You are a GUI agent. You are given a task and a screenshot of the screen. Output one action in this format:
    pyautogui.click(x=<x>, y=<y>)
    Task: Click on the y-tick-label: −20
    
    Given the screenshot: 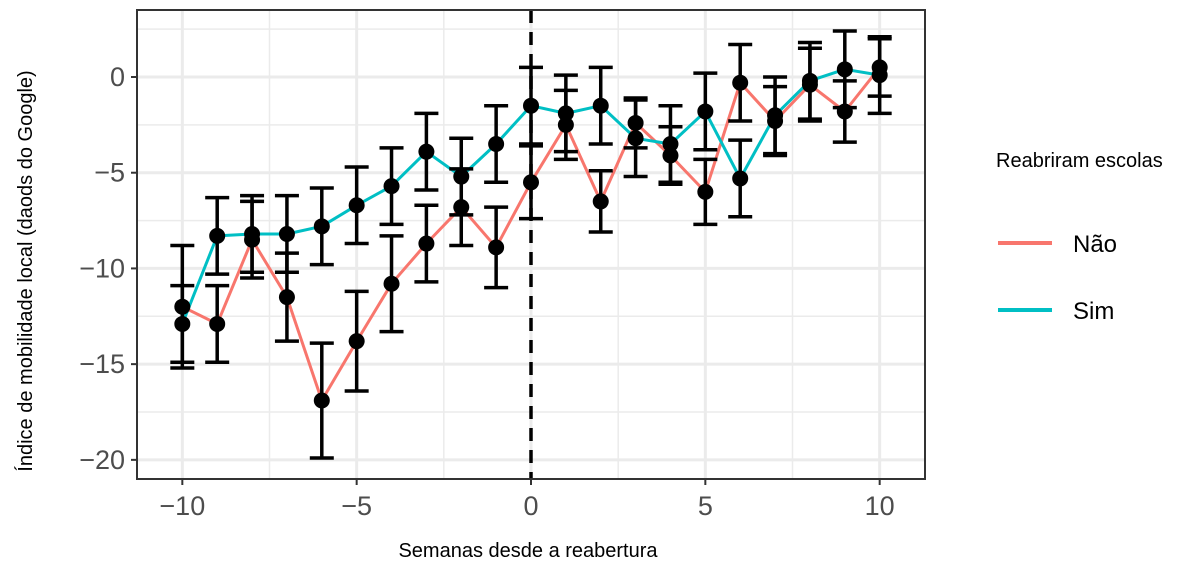 What is the action you would take?
    pyautogui.click(x=102, y=460)
    